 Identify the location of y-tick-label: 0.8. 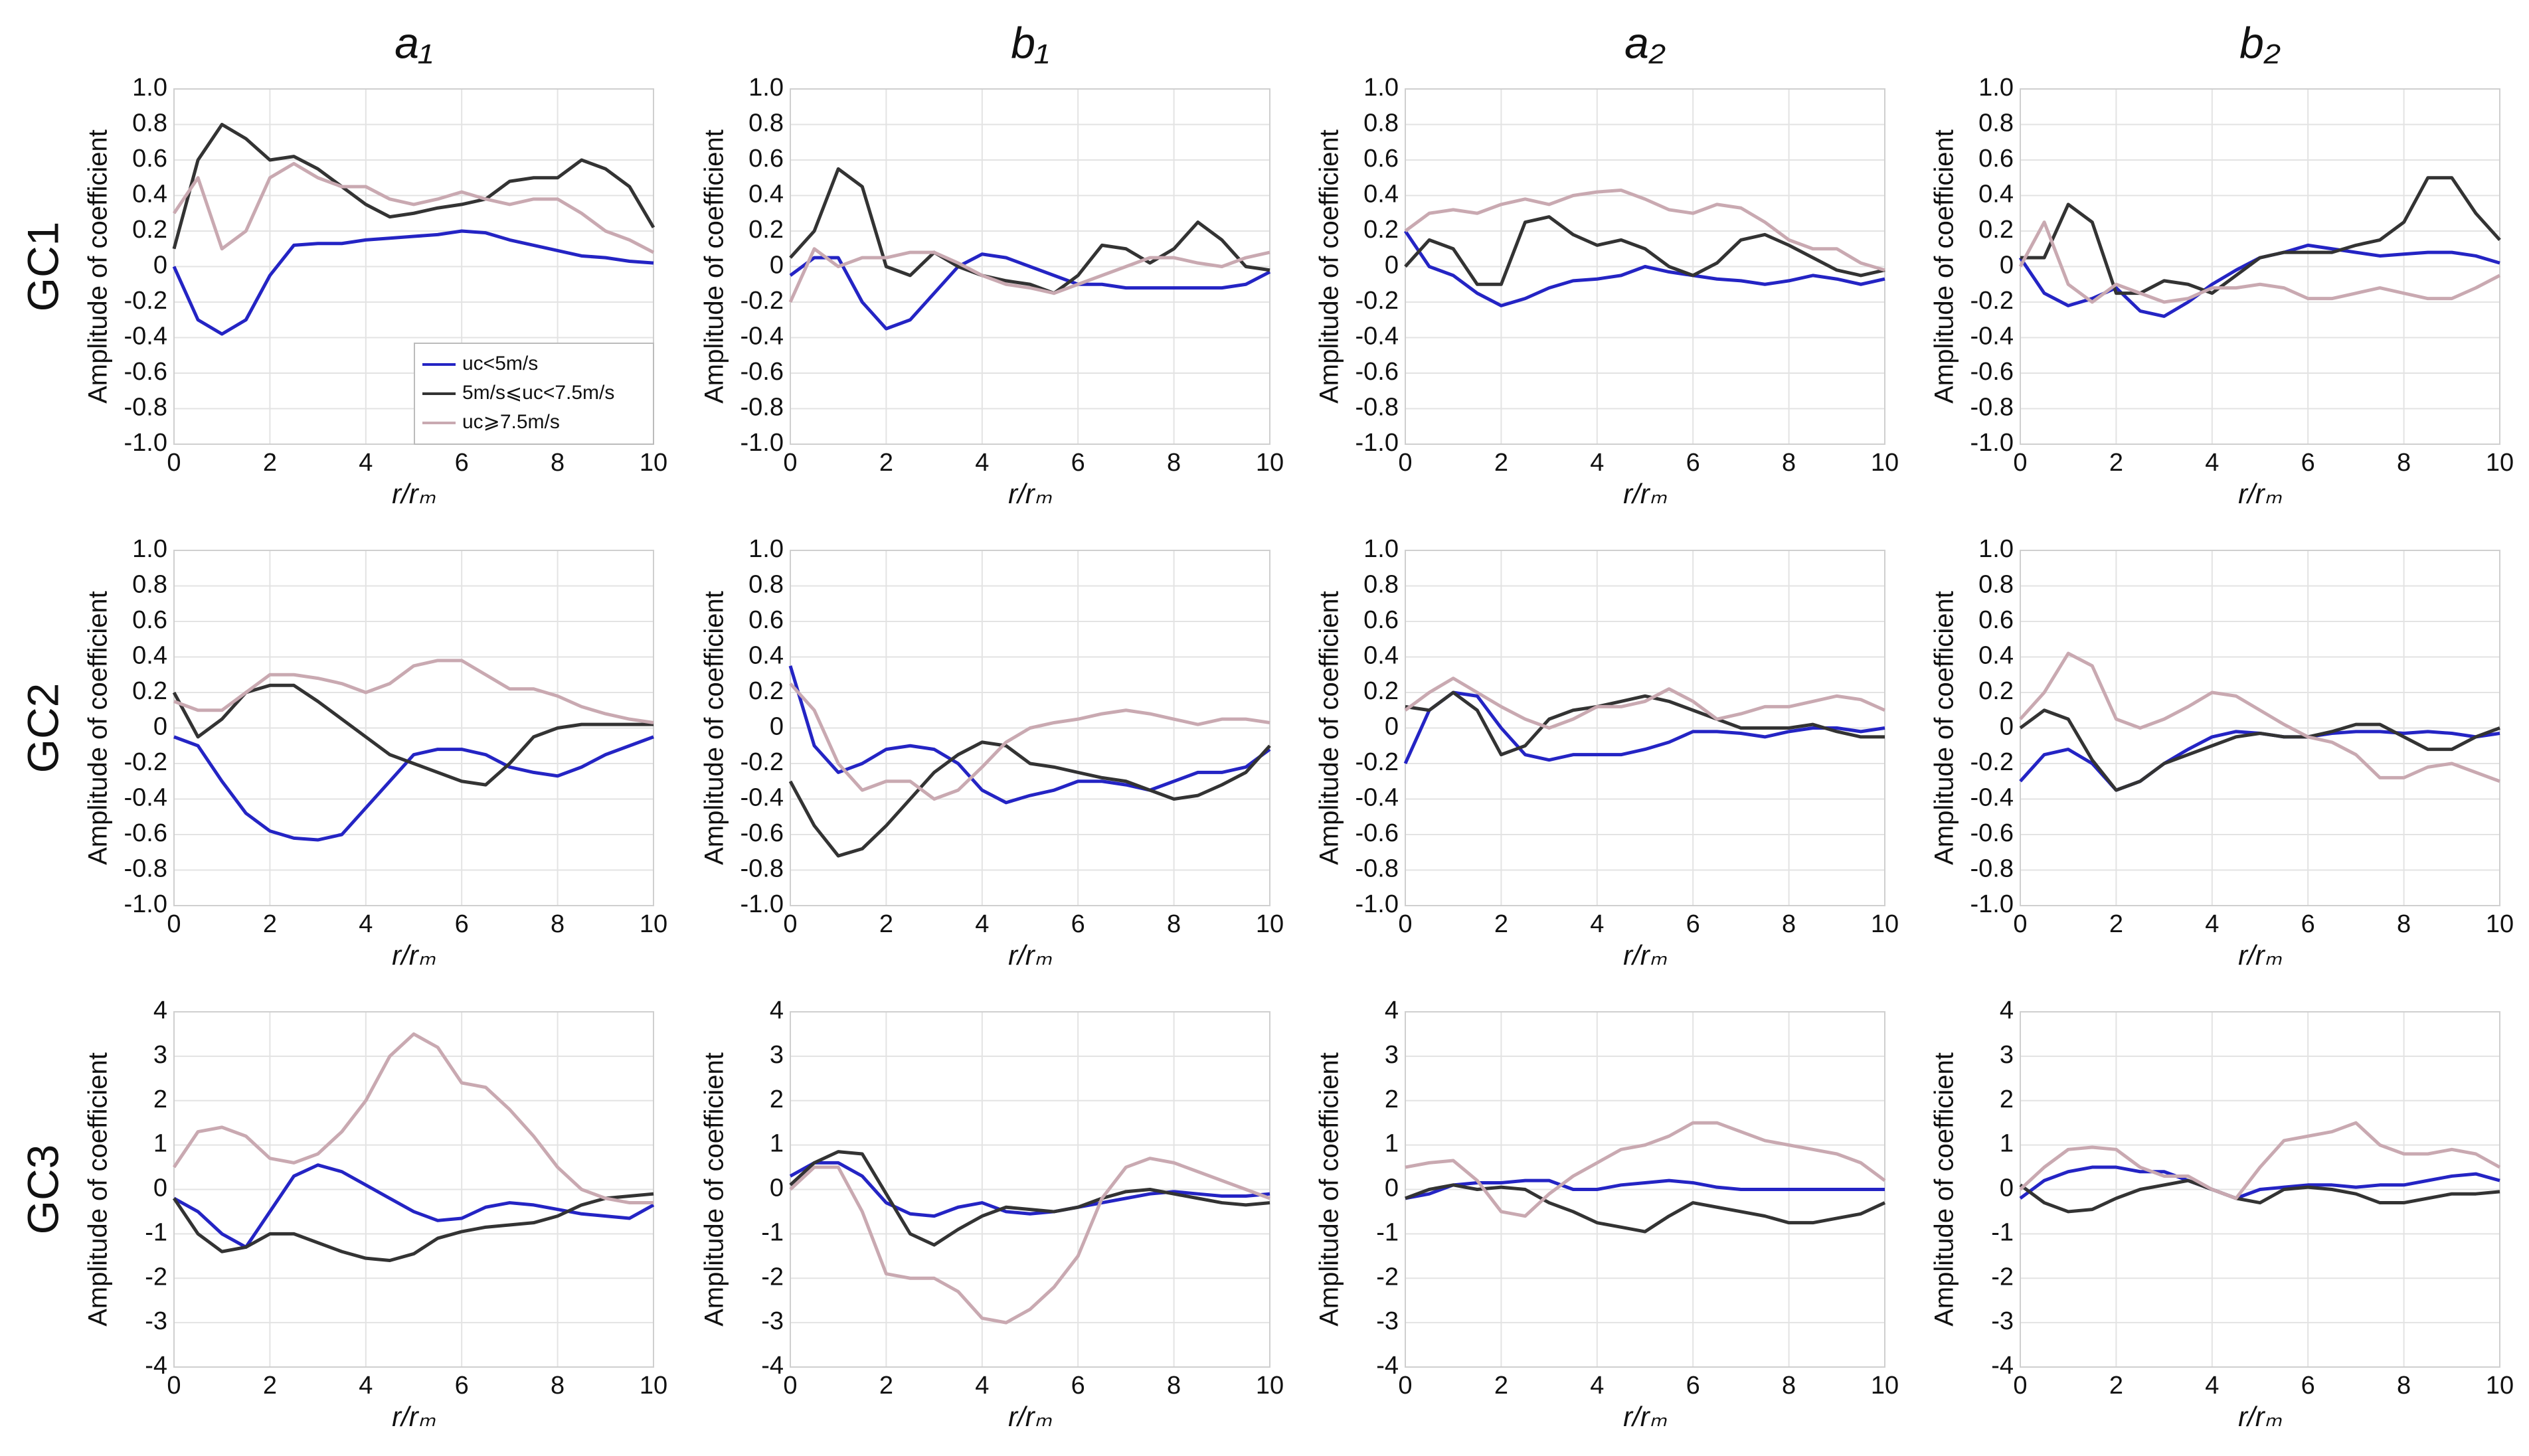
(1381, 585).